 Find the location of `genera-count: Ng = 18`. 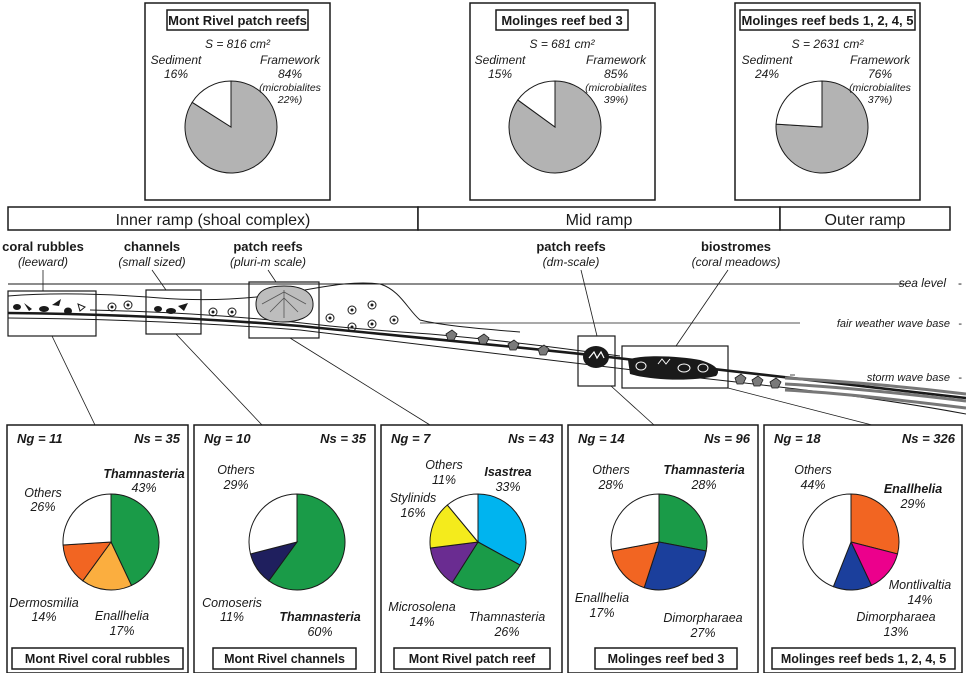

genera-count: Ng = 18 is located at coordinates (797, 438).